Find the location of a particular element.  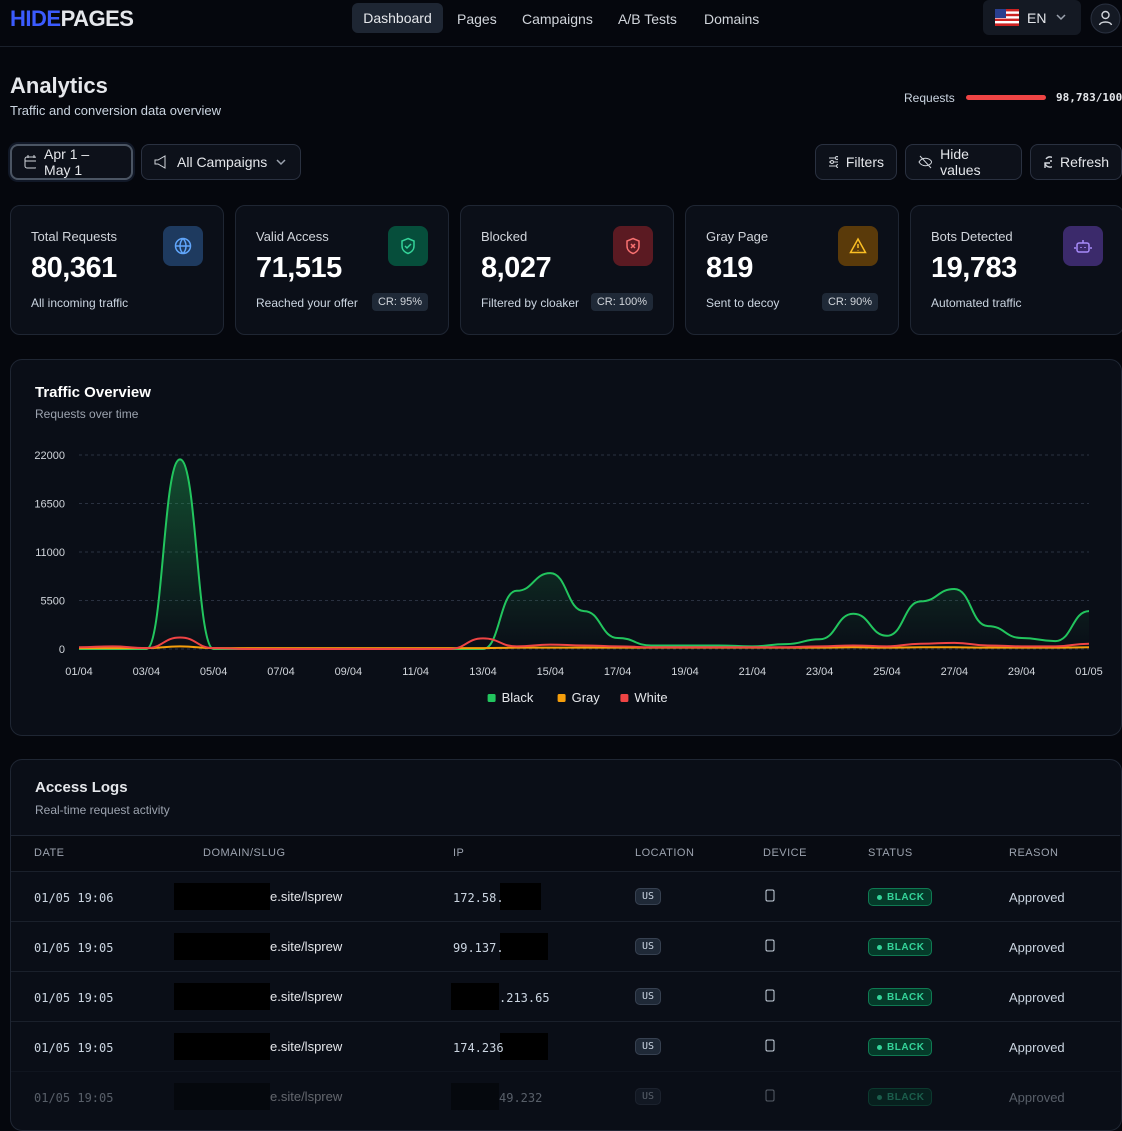

x-tick-label: 13/04 is located at coordinates (483, 672).